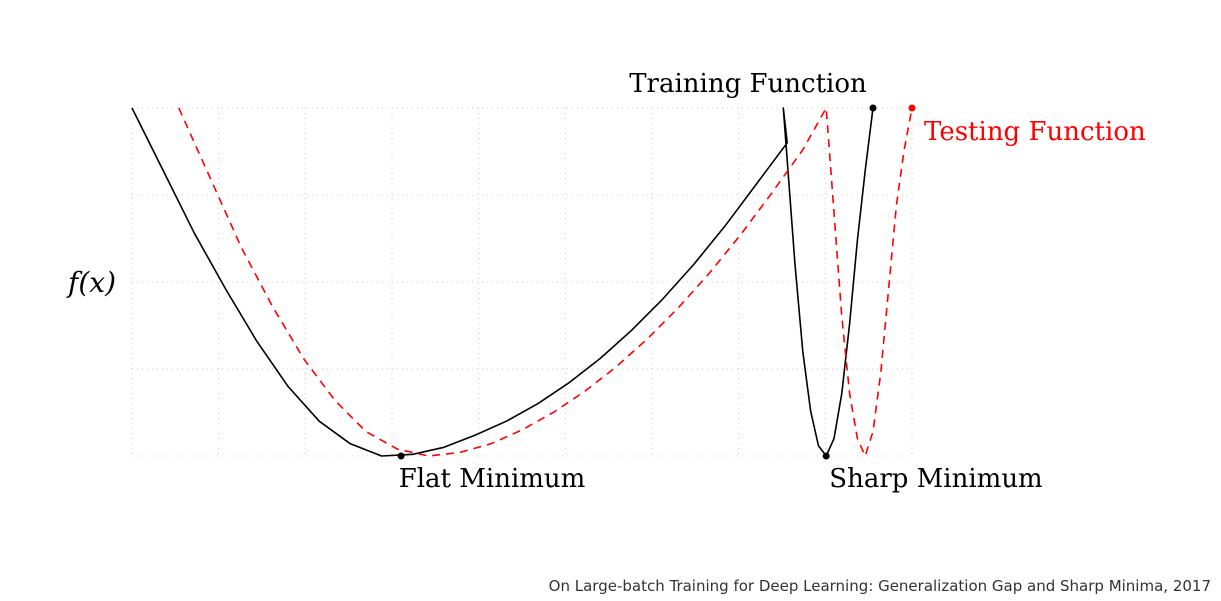 The width and height of the screenshot is (1221, 601). What do you see at coordinates (935, 479) in the screenshot?
I see `annotation-sharp-minimum: Sharp Minimum` at bounding box center [935, 479].